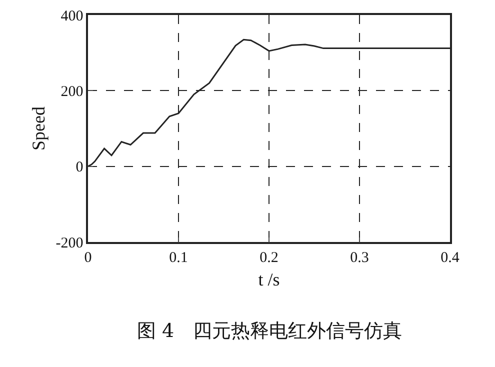 Image resolution: width=495 pixels, height=367 pixels. Describe the element at coordinates (80, 168) in the screenshot. I see `y-tick-label: 0` at that location.